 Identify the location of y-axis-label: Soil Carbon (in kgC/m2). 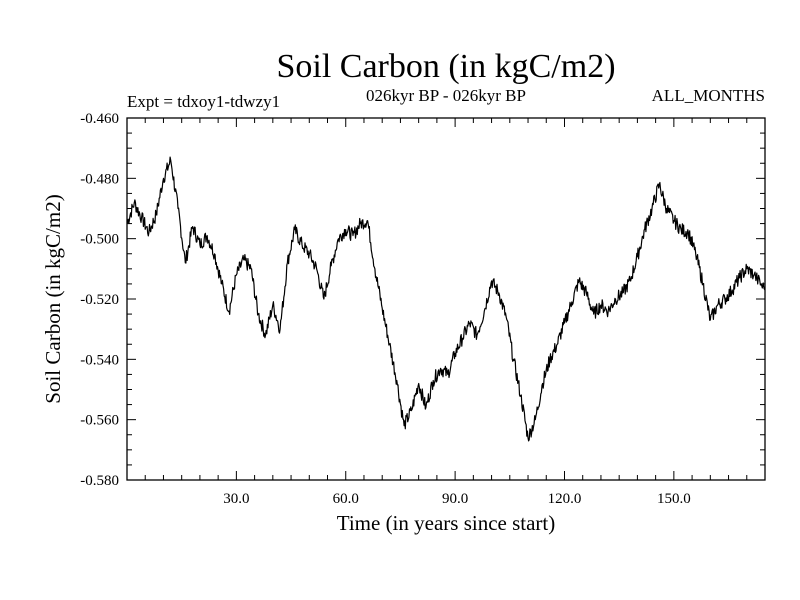
(53, 298).